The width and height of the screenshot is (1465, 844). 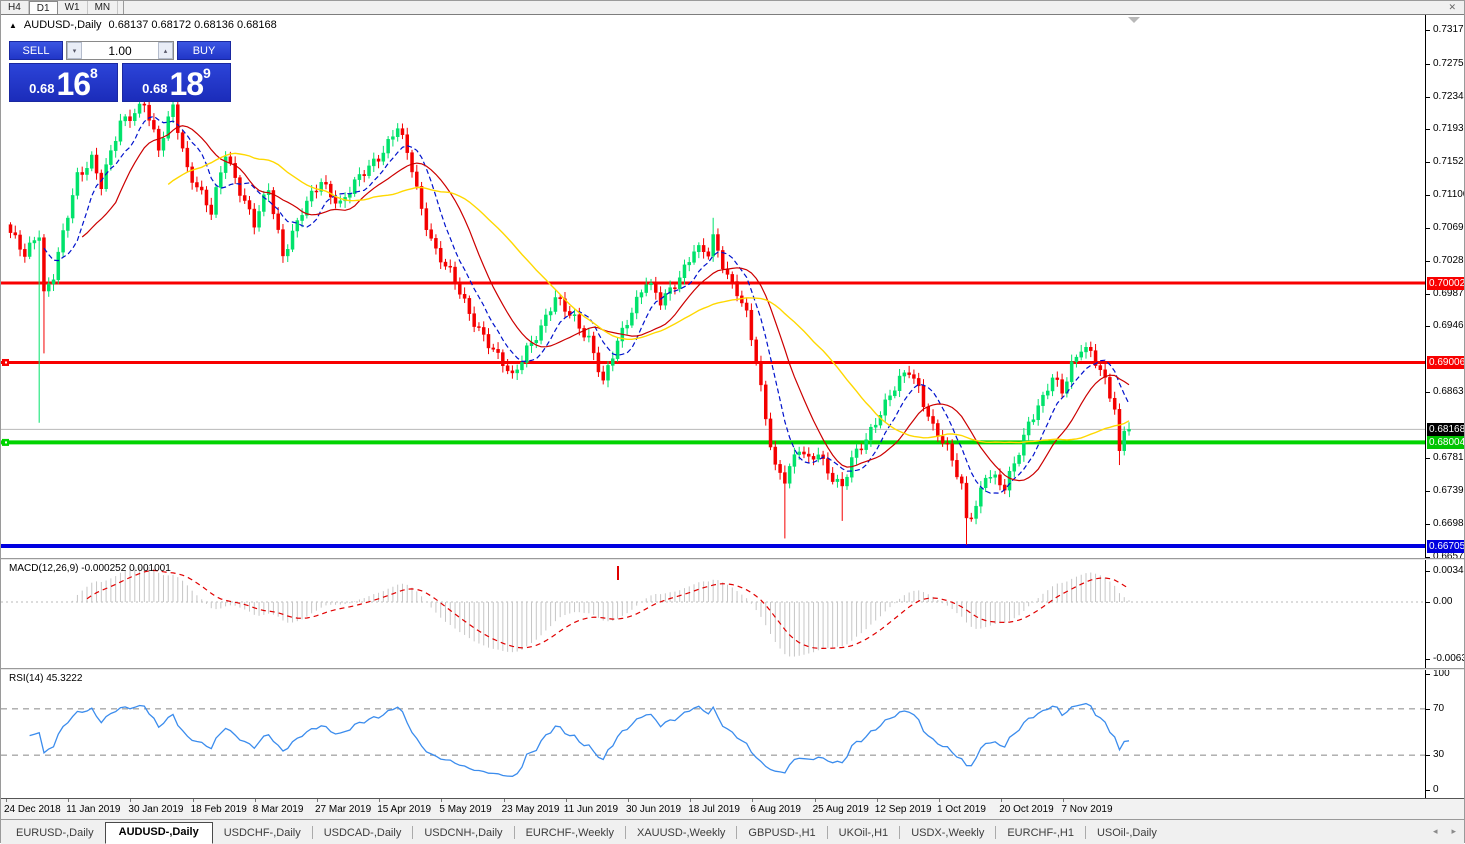 What do you see at coordinates (1126, 833) in the screenshot?
I see `tab-usoil-daily: USOil-,Daily` at bounding box center [1126, 833].